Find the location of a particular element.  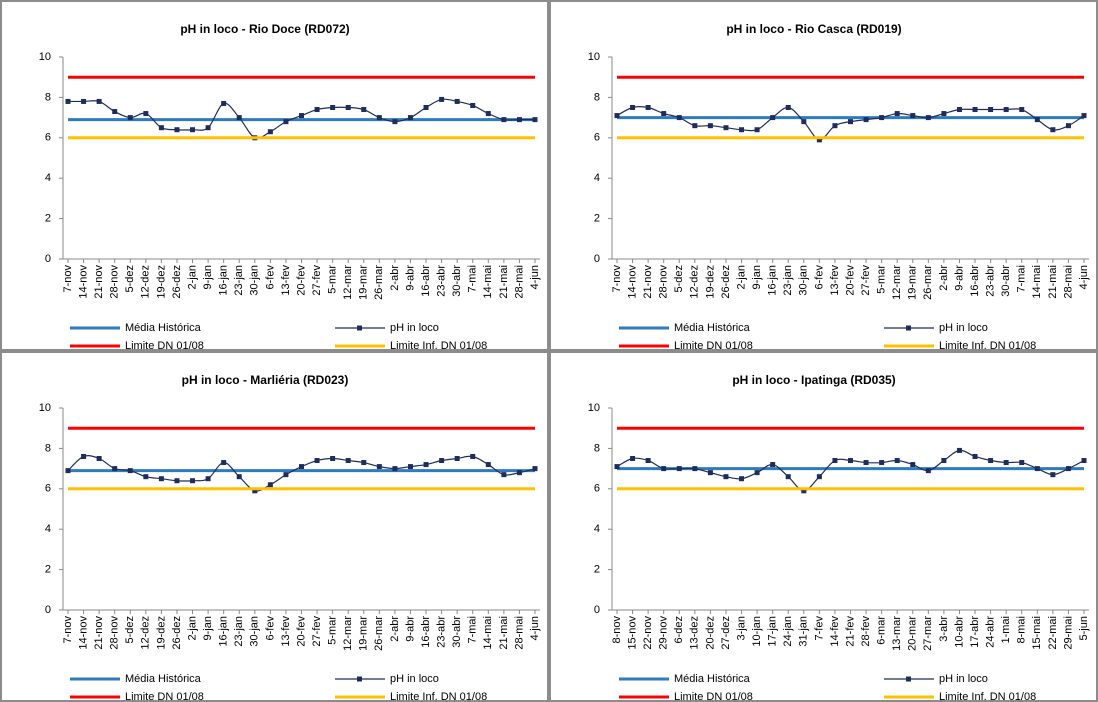

x-tick-label: 13-mar is located at coordinates (897, 633).